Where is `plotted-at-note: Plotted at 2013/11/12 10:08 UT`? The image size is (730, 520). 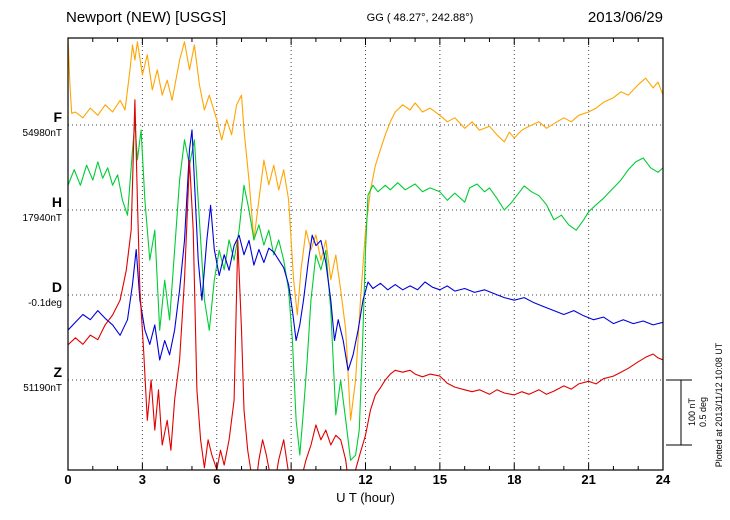
plotted-at-note: Plotted at 2013/11/12 10:08 UT is located at coordinates (719, 404).